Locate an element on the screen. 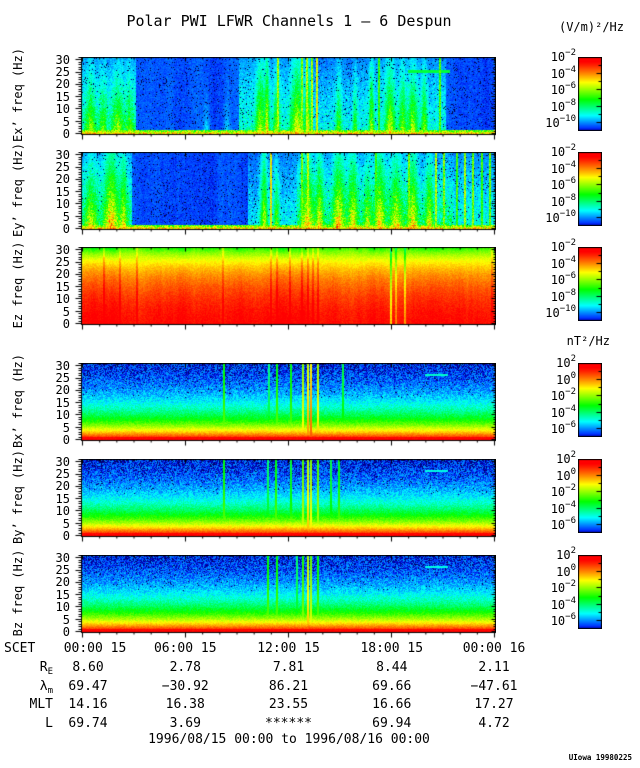 The width and height of the screenshot is (640, 768). credit-stamp: UIowa 19980225 is located at coordinates (600, 757).